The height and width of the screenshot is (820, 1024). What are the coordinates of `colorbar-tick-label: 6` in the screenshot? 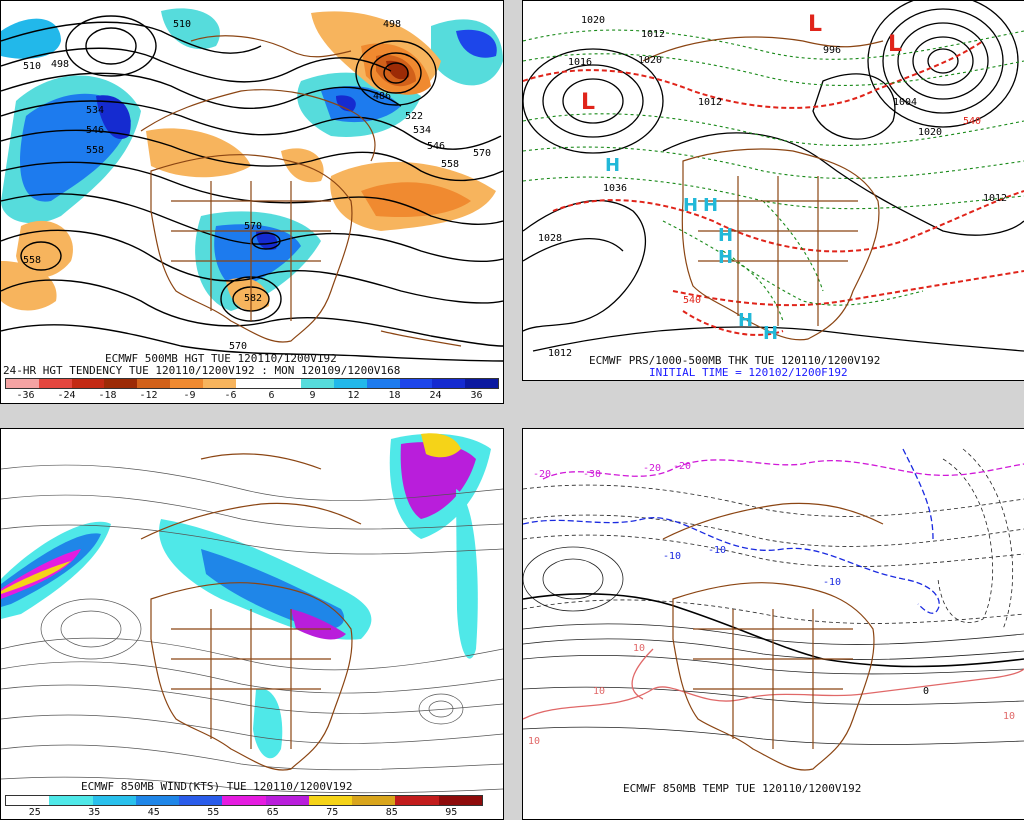 It's located at (271, 395).